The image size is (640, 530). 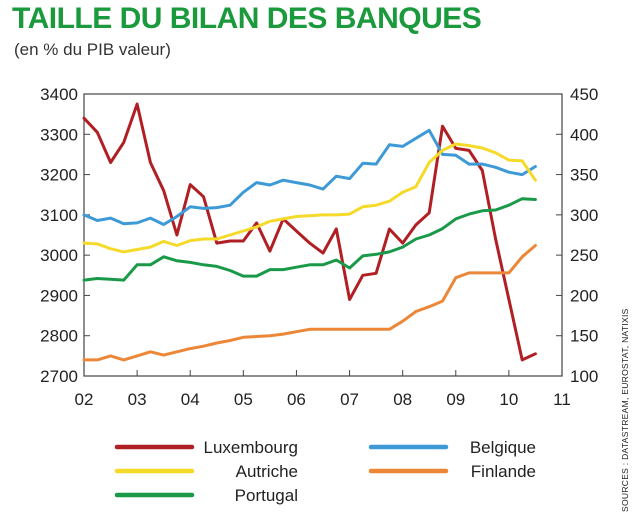 I want to click on chart-title: TAILLE DU BILAN DES BANQUES, so click(x=247, y=18).